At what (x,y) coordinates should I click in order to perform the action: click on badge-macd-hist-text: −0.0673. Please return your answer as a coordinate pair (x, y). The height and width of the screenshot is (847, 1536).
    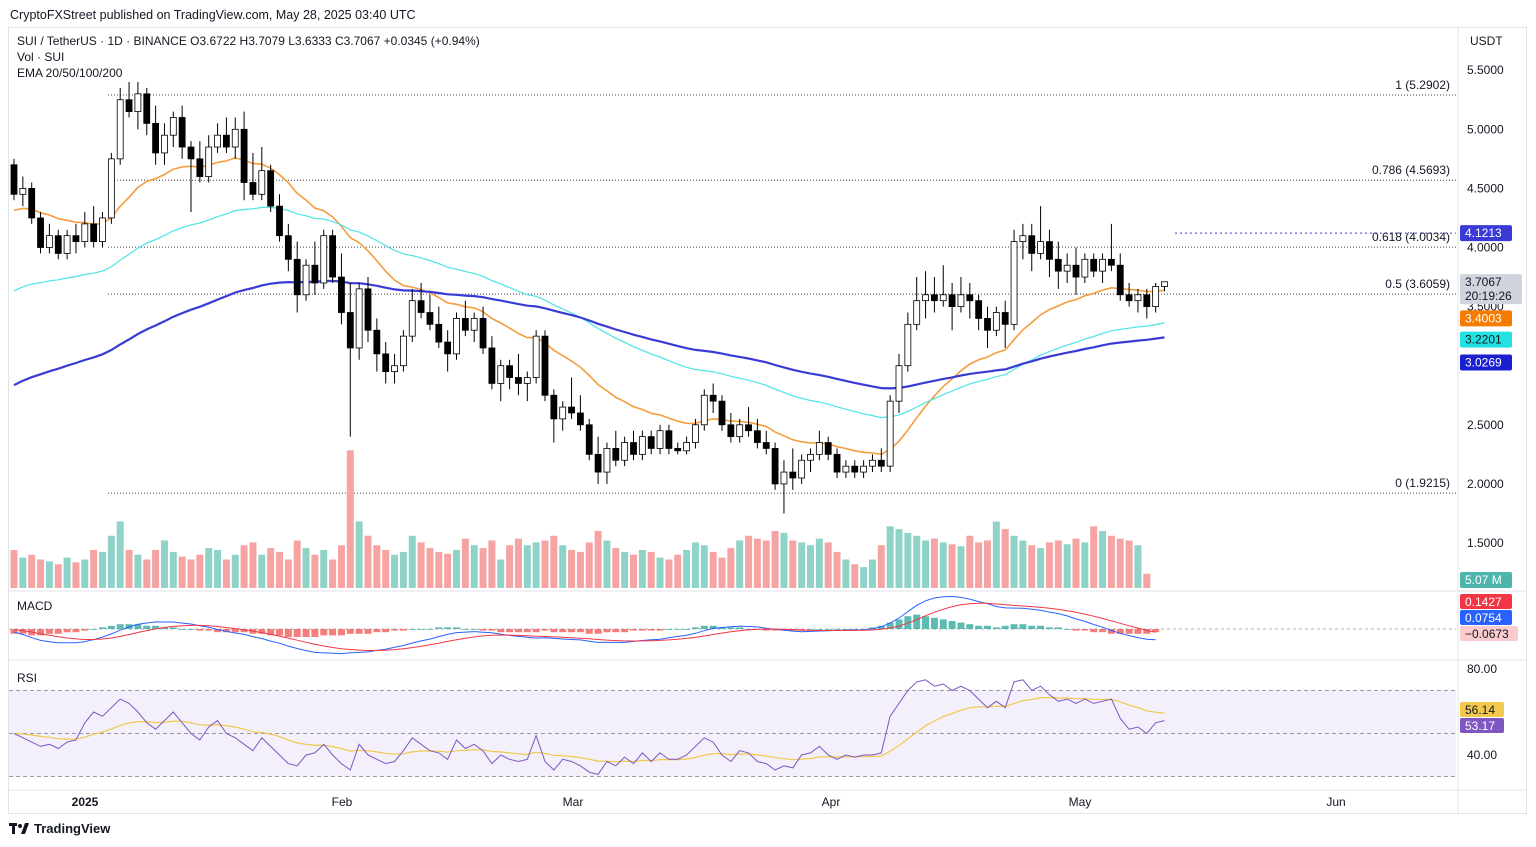
    Looking at the image, I should click on (1487, 634).